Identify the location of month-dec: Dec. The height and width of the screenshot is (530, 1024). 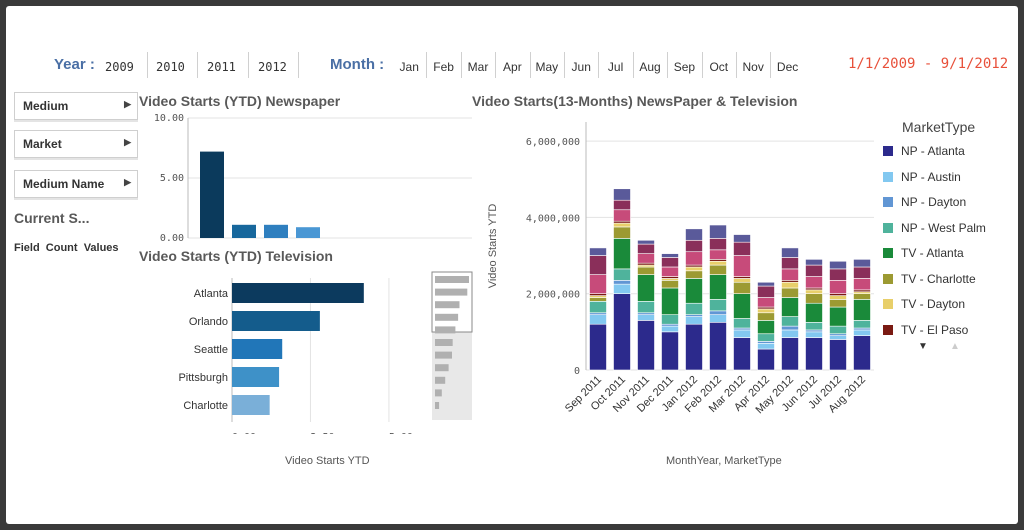
(787, 67).